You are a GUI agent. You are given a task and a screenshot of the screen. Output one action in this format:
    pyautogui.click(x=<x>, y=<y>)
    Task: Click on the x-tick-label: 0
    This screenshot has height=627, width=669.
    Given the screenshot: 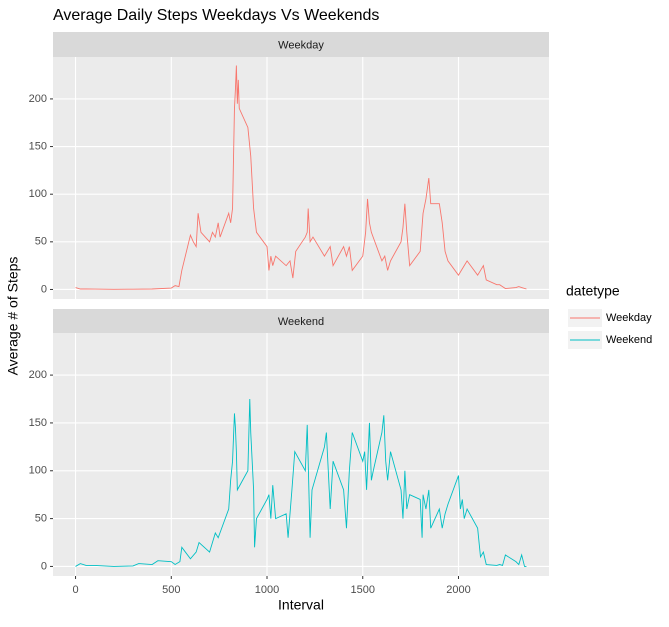 What is the action you would take?
    pyautogui.click(x=75, y=590)
    